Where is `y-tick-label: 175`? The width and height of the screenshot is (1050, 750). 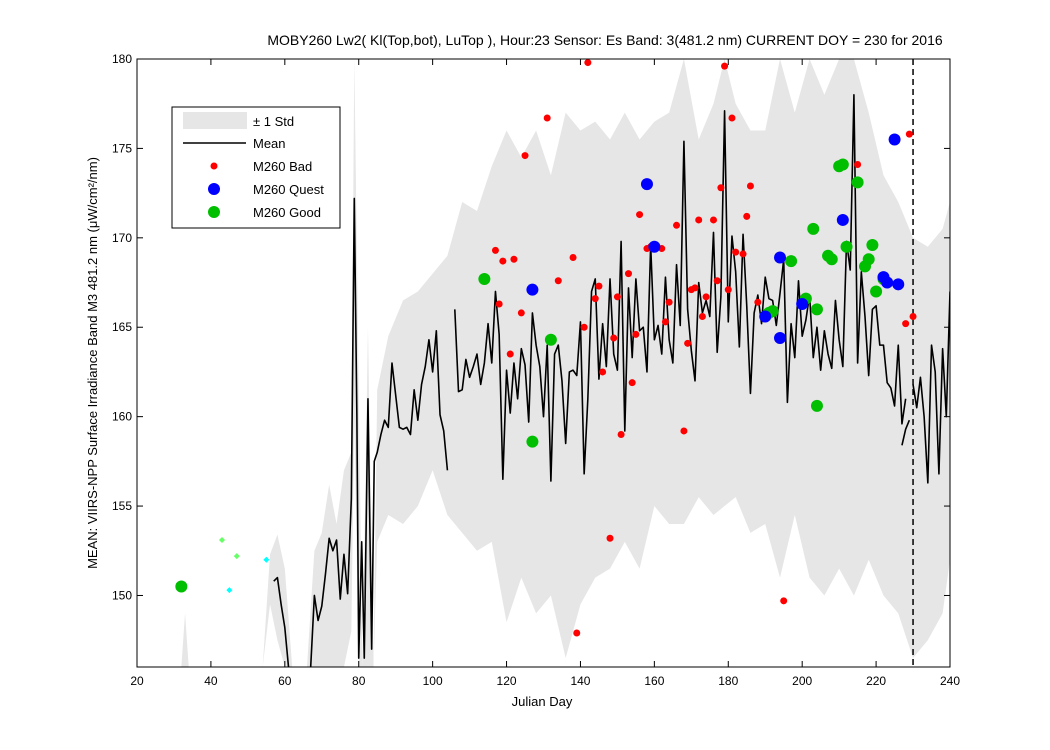 y-tick-label: 175 is located at coordinates (122, 148).